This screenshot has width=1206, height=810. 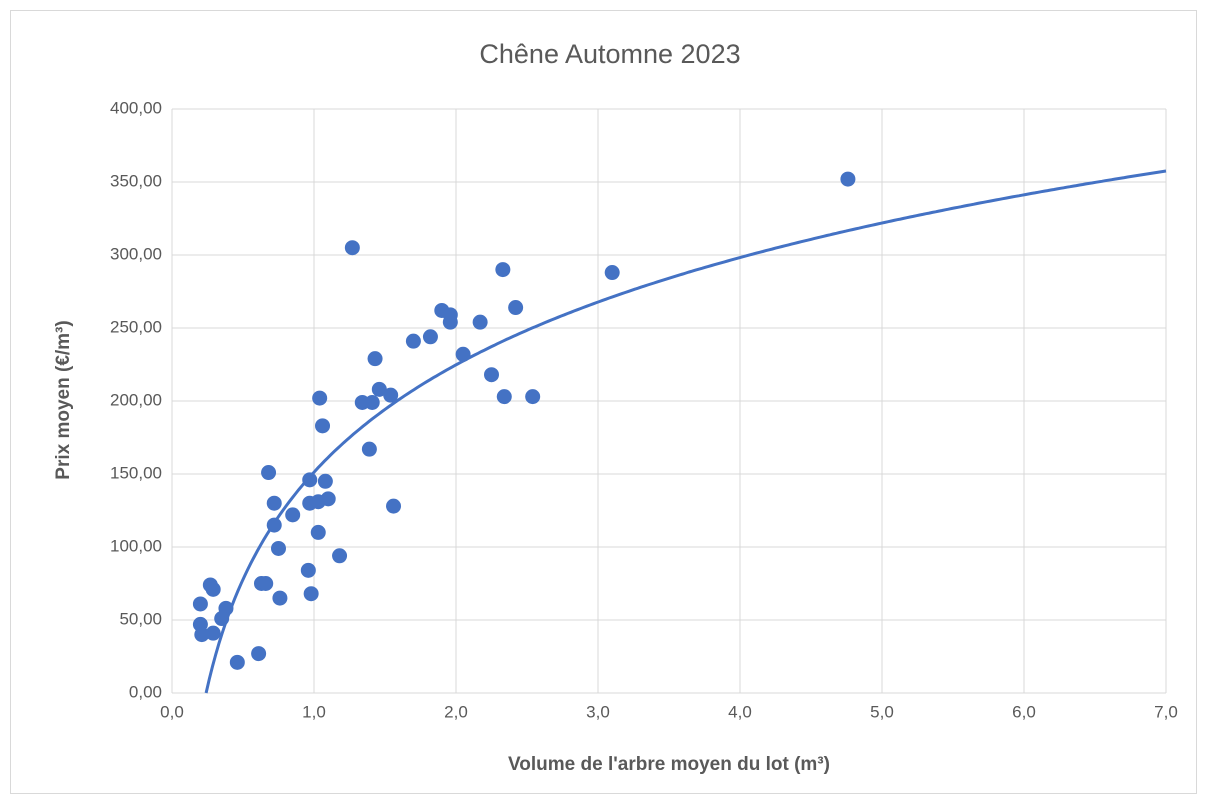 I want to click on y-tick-label: 200,00, so click(x=136, y=399).